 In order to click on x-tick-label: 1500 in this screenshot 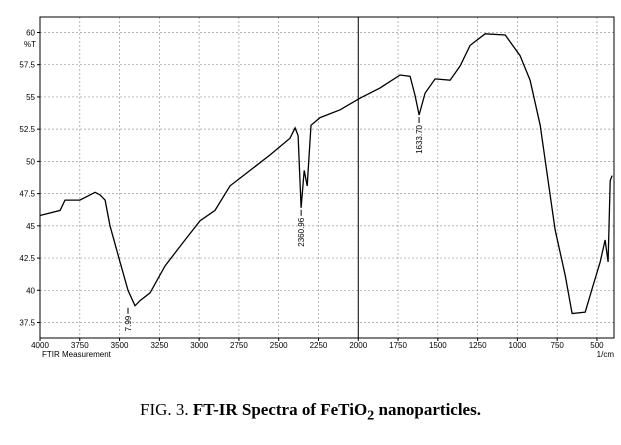, I will do `click(438, 345)`.